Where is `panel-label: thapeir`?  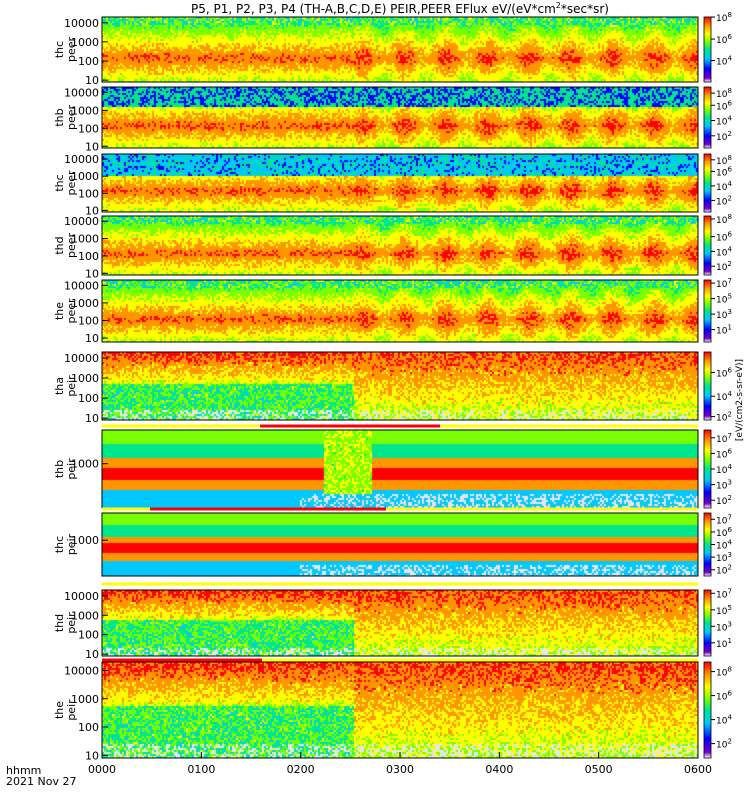 panel-label: thapeir is located at coordinates (65, 386).